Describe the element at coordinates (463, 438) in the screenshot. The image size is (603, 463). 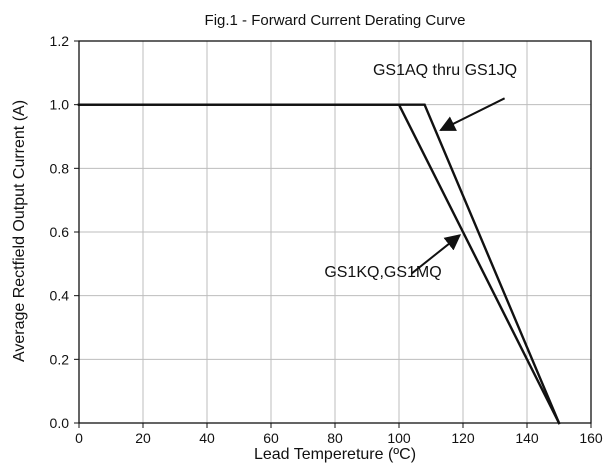
I see `x-tick-label-120: 120` at that location.